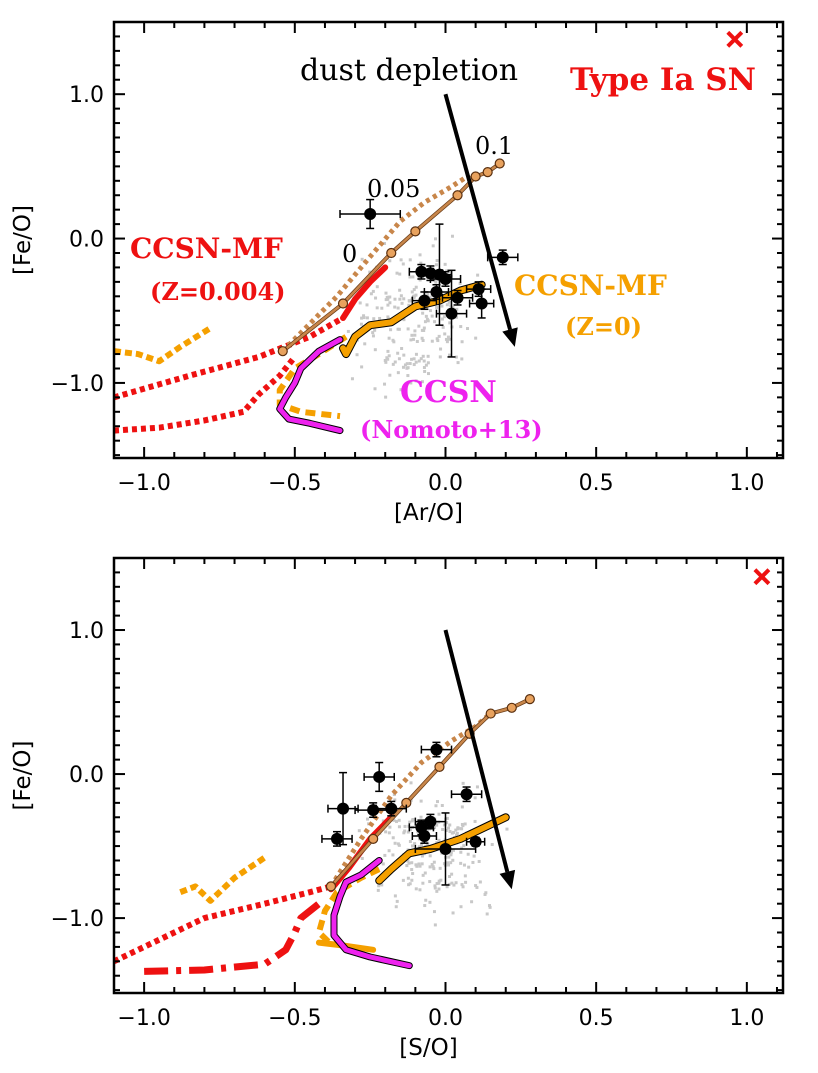 This screenshot has height=1073, width=818. What do you see at coordinates (86, 631) in the screenshot?
I see `y-tick-label: 1.0` at bounding box center [86, 631].